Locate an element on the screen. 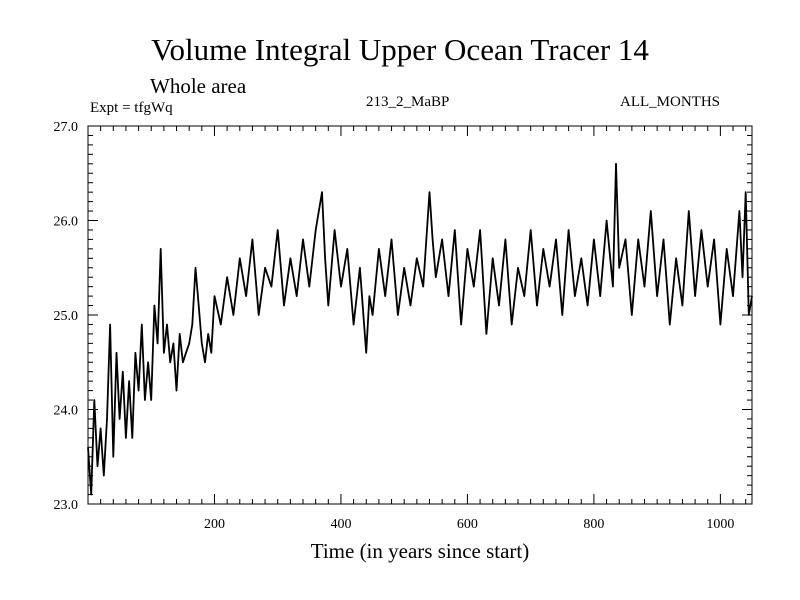 Image resolution: width=800 pixels, height=600 pixels. chart-subtitle: Whole area is located at coordinates (198, 86).